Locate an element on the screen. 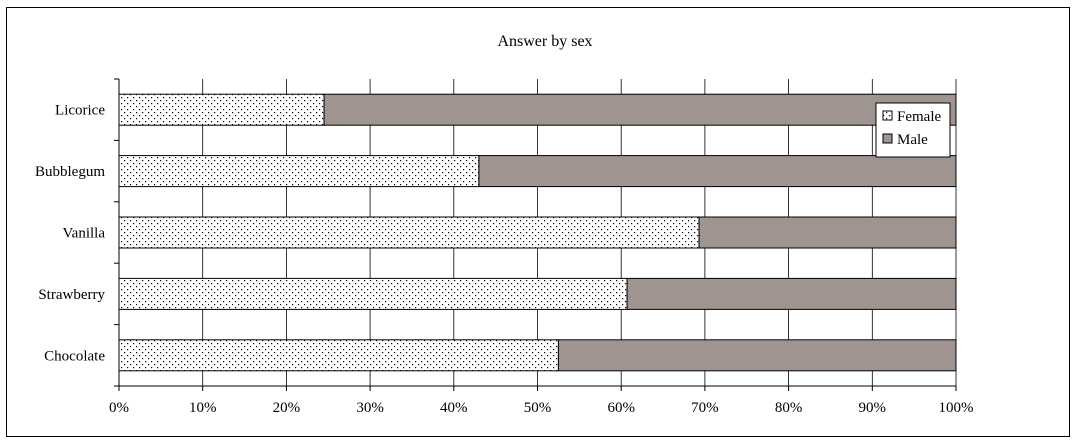 The height and width of the screenshot is (442, 1078). bar-male-chocolate is located at coordinates (757, 355).